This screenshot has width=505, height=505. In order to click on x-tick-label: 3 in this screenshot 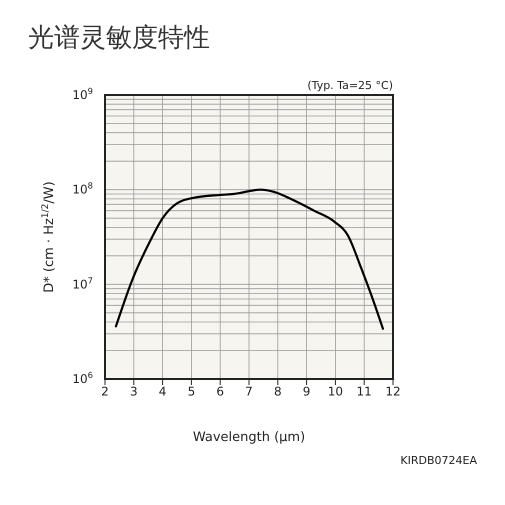, I will do `click(134, 391)`.